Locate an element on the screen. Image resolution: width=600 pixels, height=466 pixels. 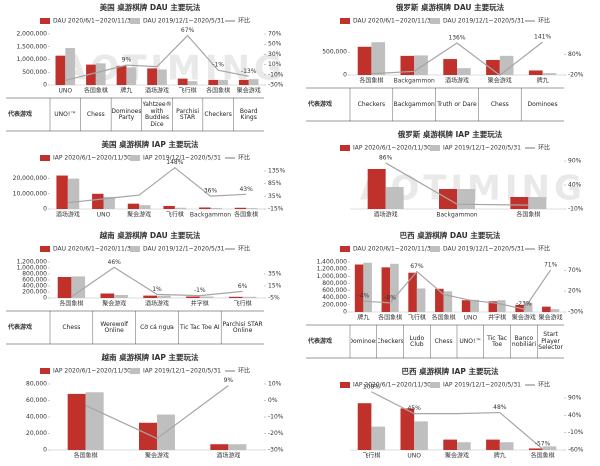
representative-game: Backgammon is located at coordinates (414, 104).